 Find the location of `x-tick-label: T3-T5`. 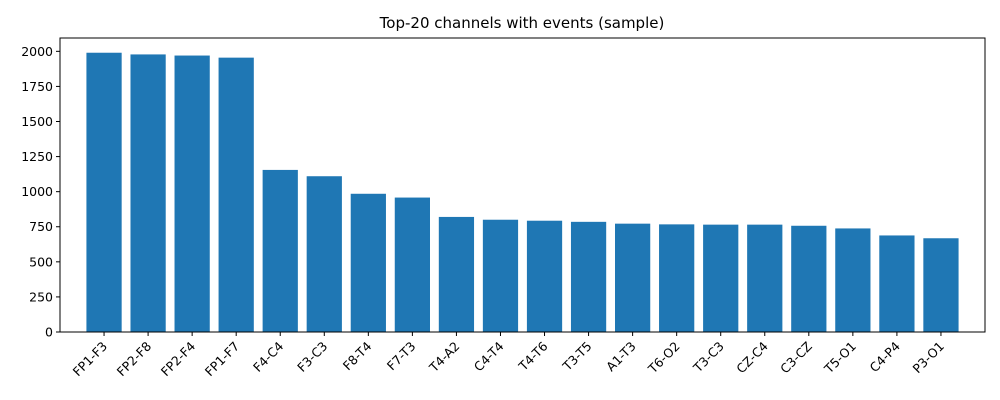

x-tick-label: T3-T5 is located at coordinates (577, 357).